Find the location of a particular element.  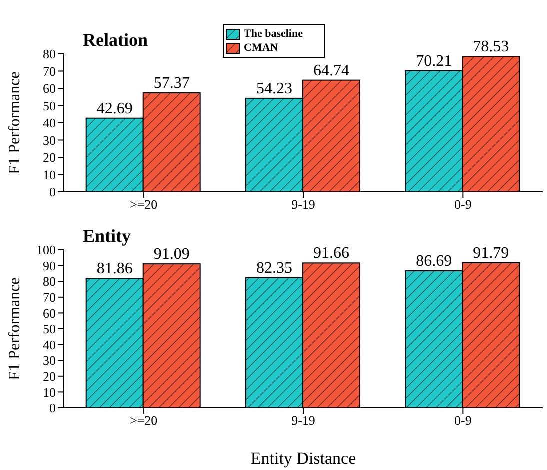

x-axis-title: Entity Distance is located at coordinates (303, 458).